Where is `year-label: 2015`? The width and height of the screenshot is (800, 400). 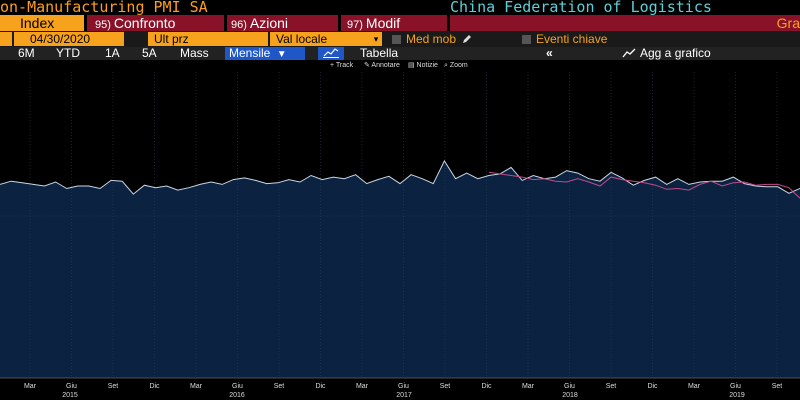
year-label: 2015 is located at coordinates (70, 395).